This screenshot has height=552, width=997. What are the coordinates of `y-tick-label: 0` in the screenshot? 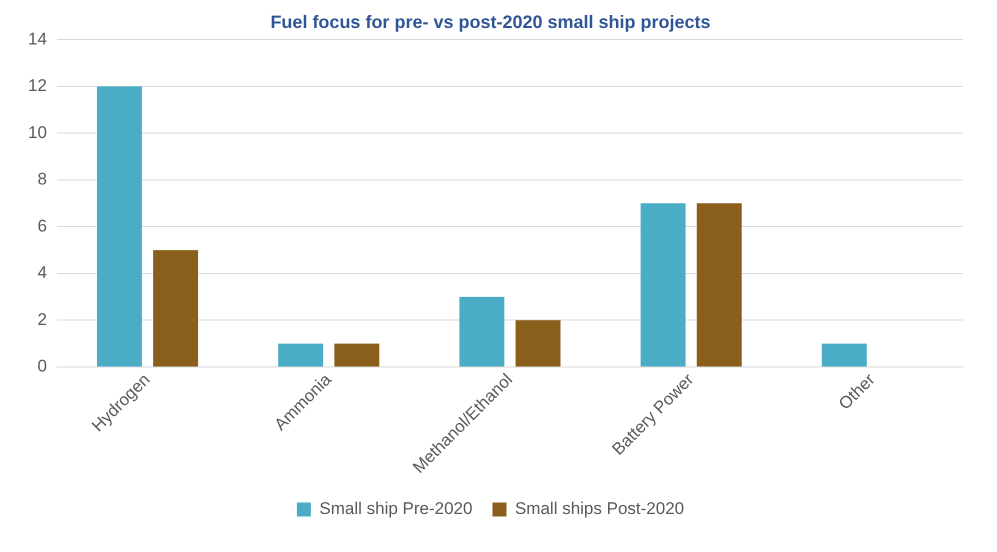 It's located at (42, 366).